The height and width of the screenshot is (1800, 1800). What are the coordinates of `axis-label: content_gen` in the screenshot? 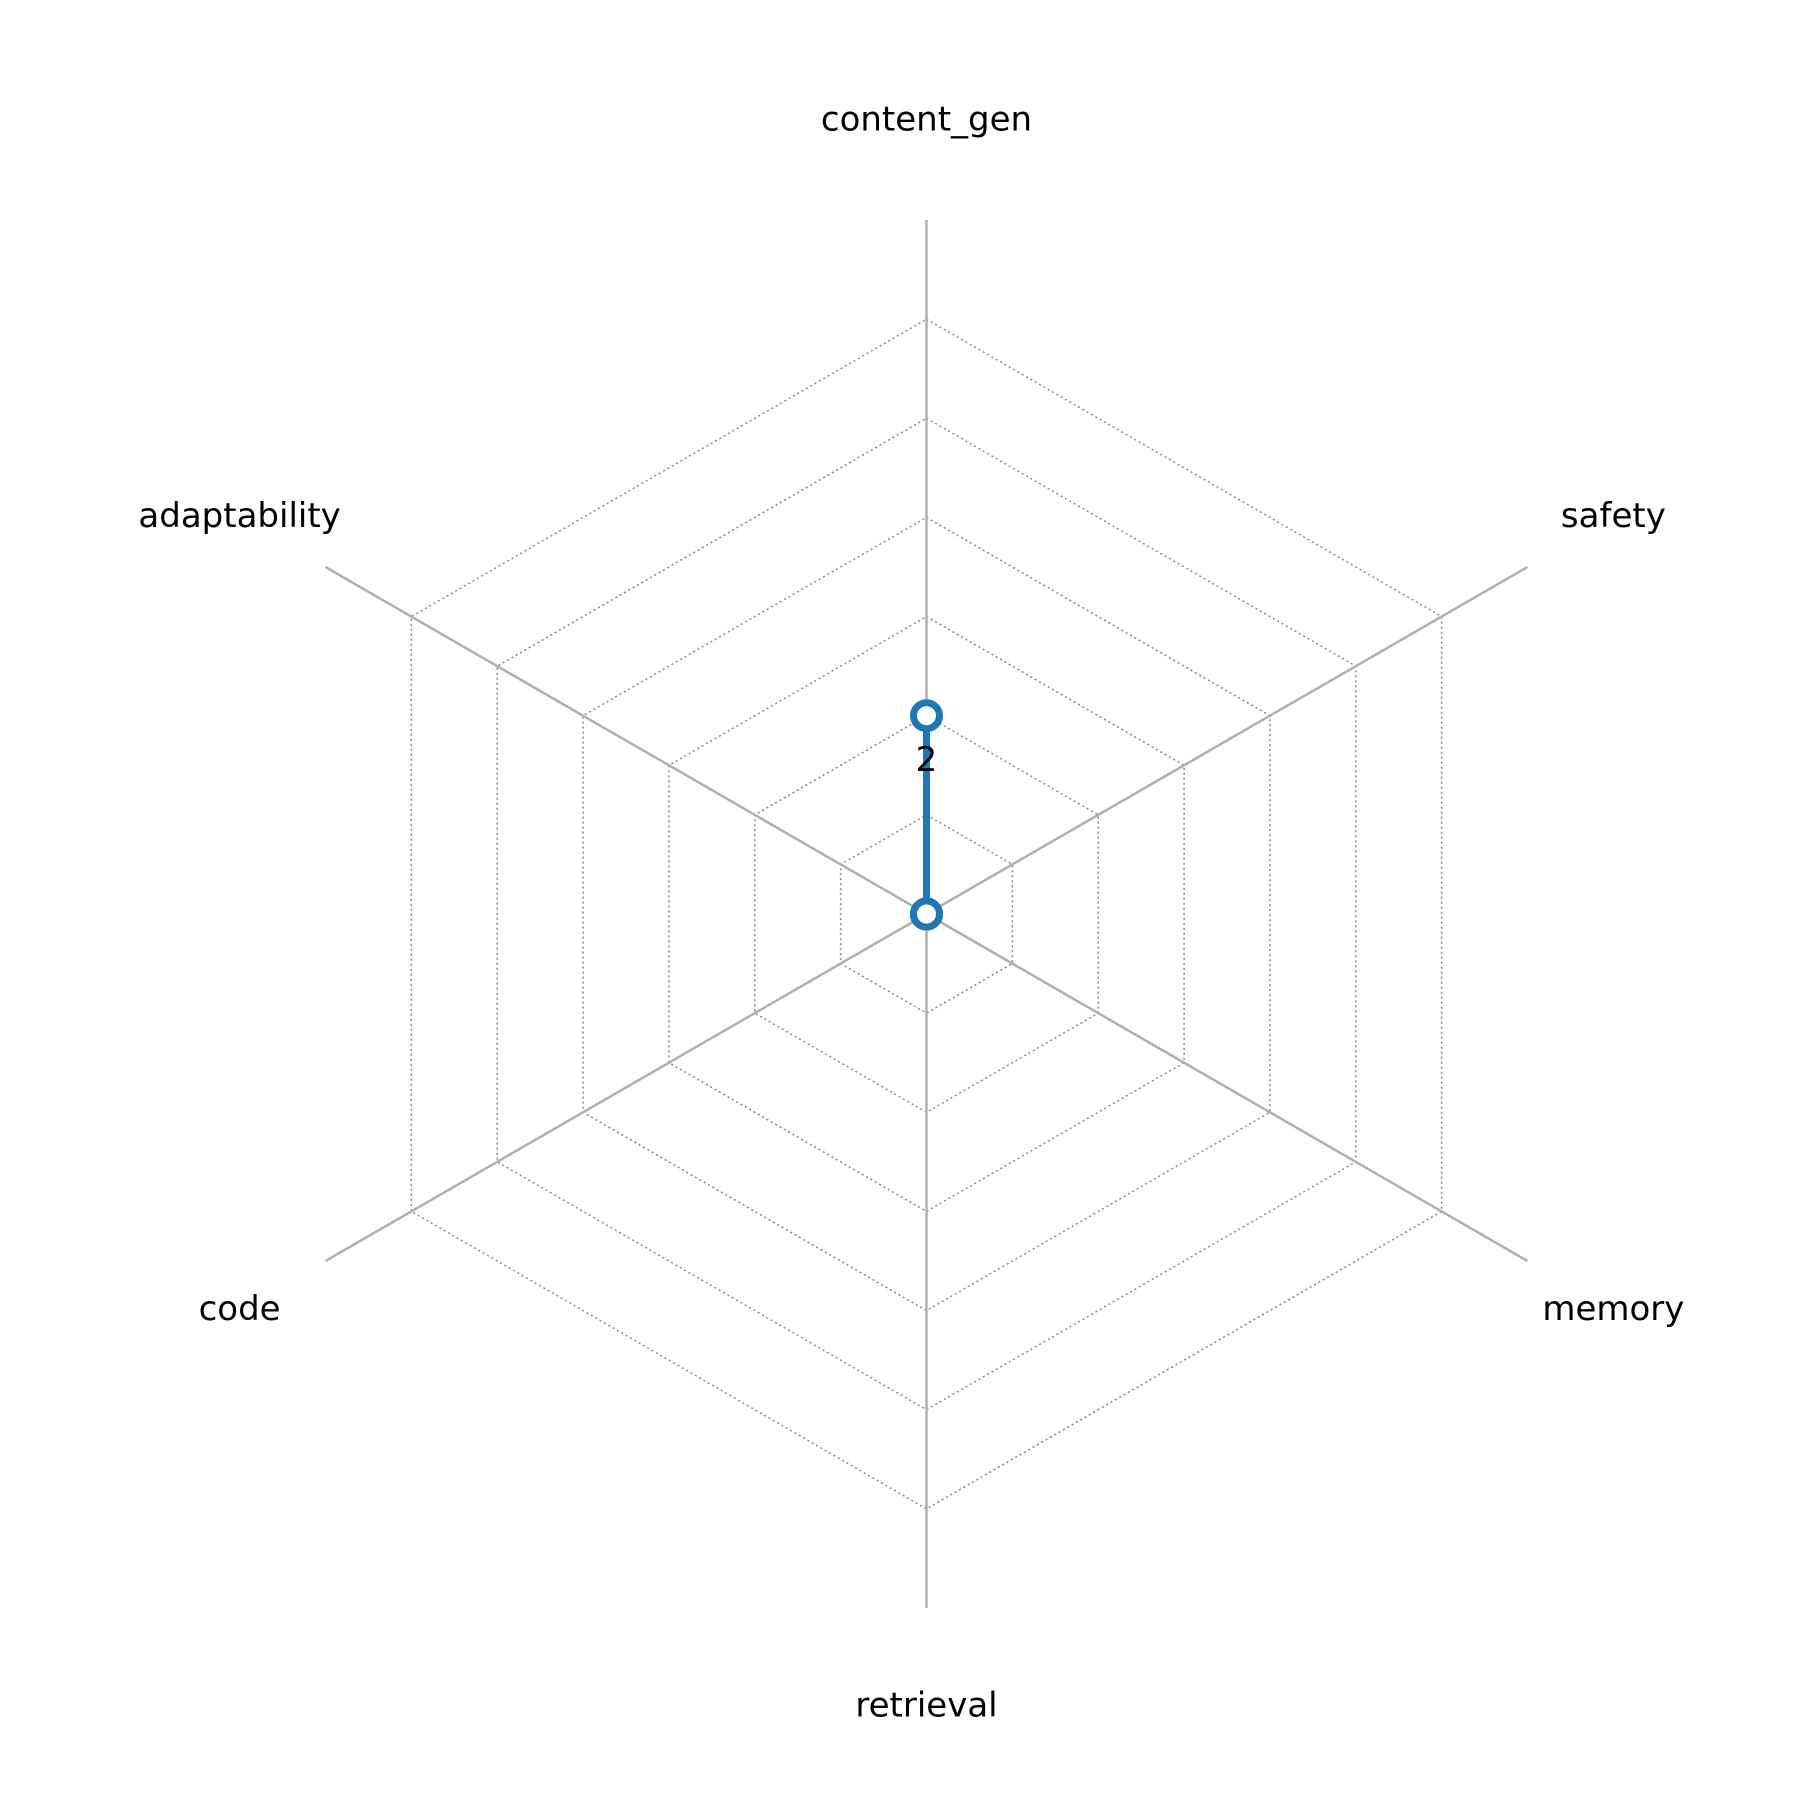 It's located at (926, 119).